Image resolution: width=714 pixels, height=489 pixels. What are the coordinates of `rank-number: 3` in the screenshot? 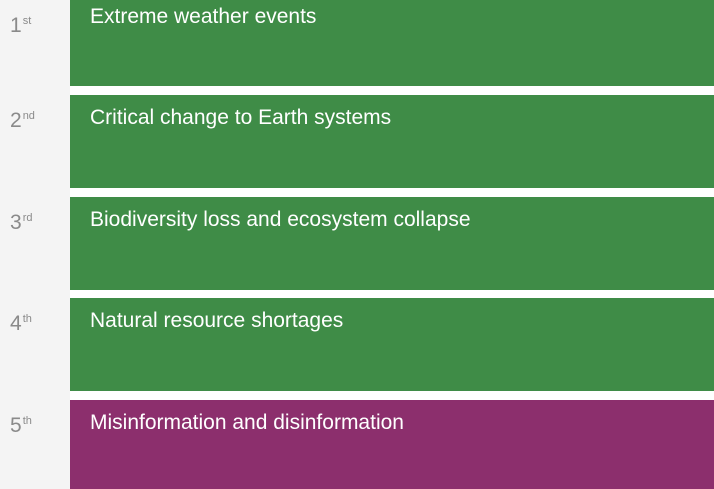 It's located at (16, 222).